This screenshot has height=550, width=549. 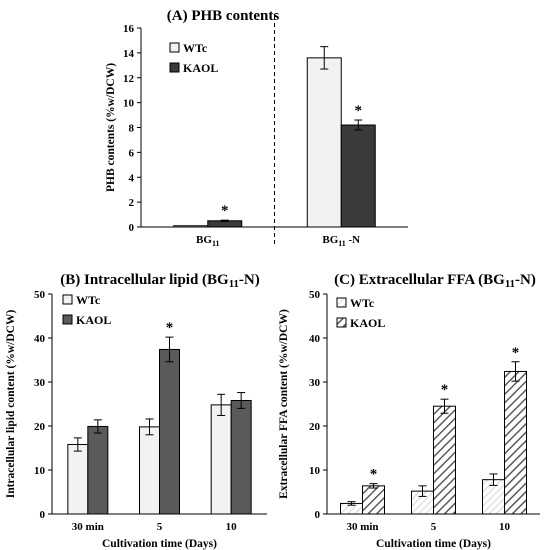 What do you see at coordinates (284, 404) in the screenshot?
I see `y-axis-label: Extracellular FFA content (%w/DCW)` at bounding box center [284, 404].